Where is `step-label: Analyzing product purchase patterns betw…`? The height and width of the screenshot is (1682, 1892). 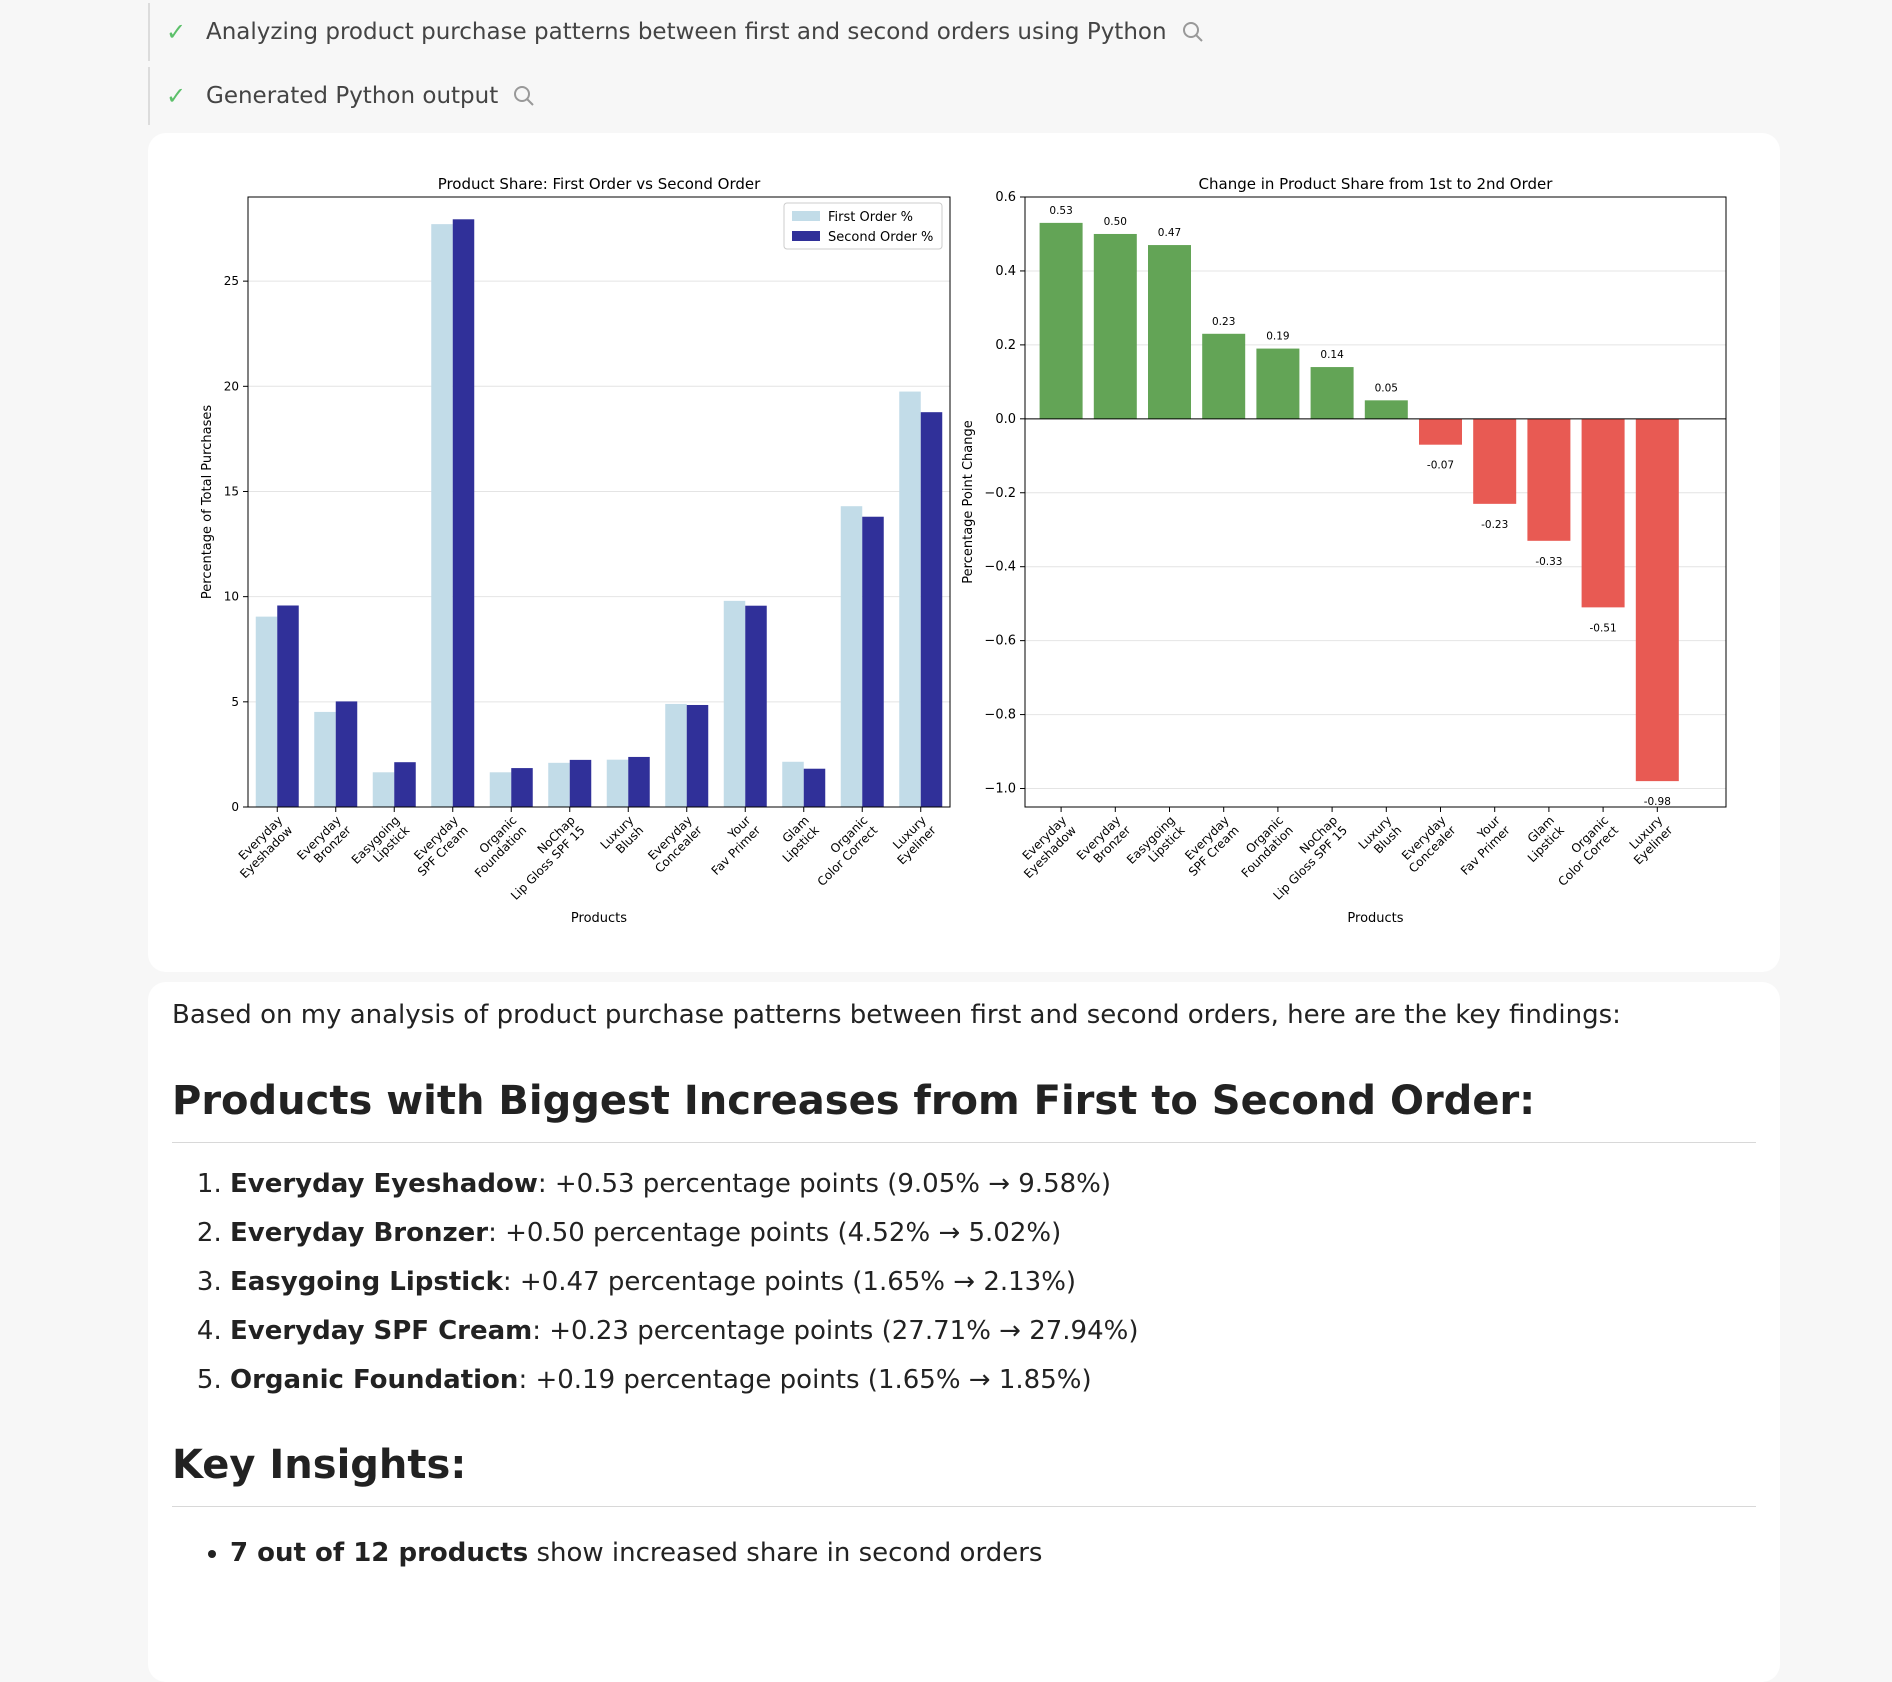 step-label: Analyzing product purchase patterns betw… is located at coordinates (686, 32).